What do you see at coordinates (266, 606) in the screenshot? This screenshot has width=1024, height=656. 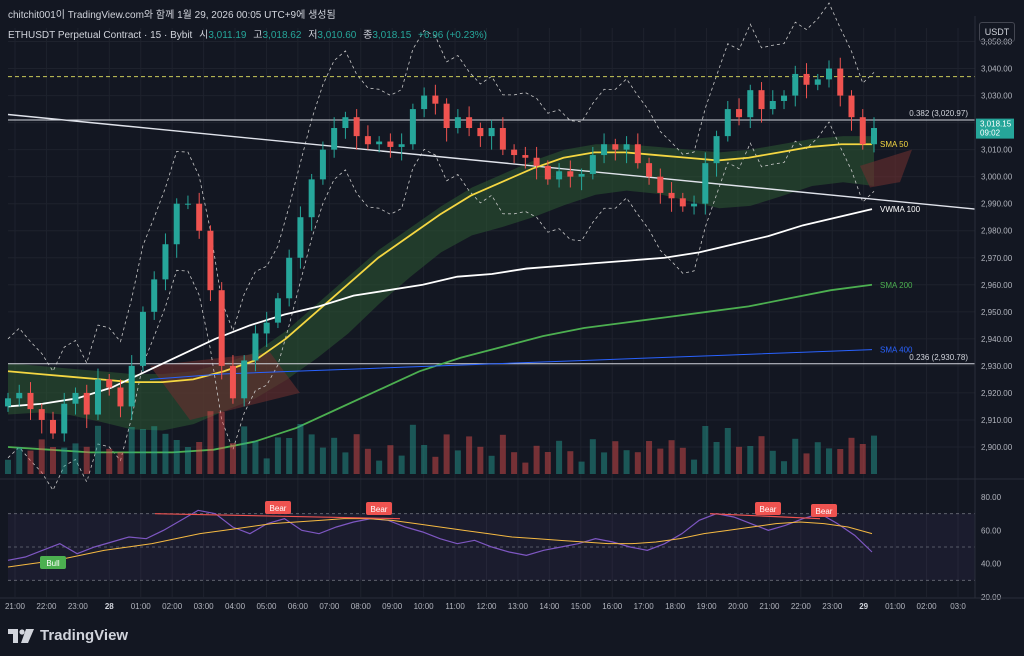 I see `time-axis-tick: 05:00` at bounding box center [266, 606].